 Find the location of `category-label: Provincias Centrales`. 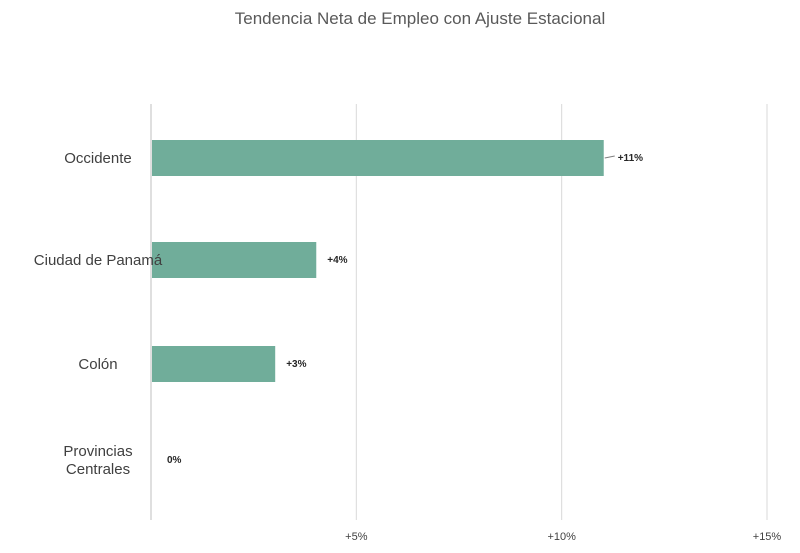

category-label: Provincias Centrales is located at coordinates (97, 460).